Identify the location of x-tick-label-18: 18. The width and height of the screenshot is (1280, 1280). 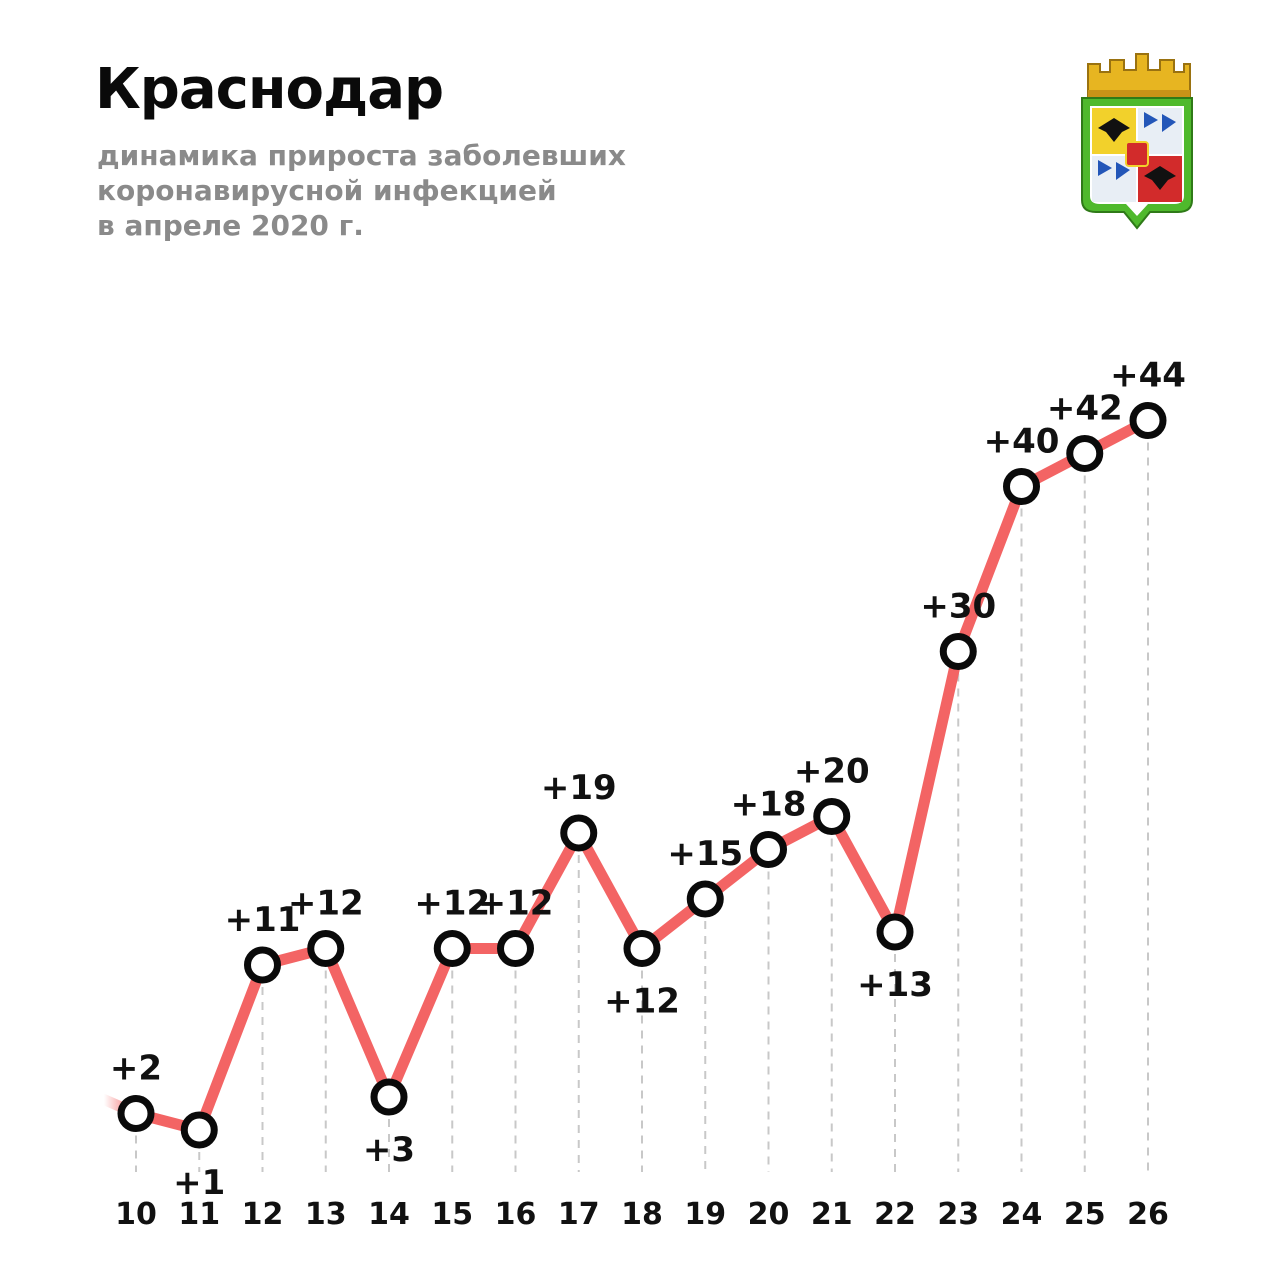
(642, 1214).